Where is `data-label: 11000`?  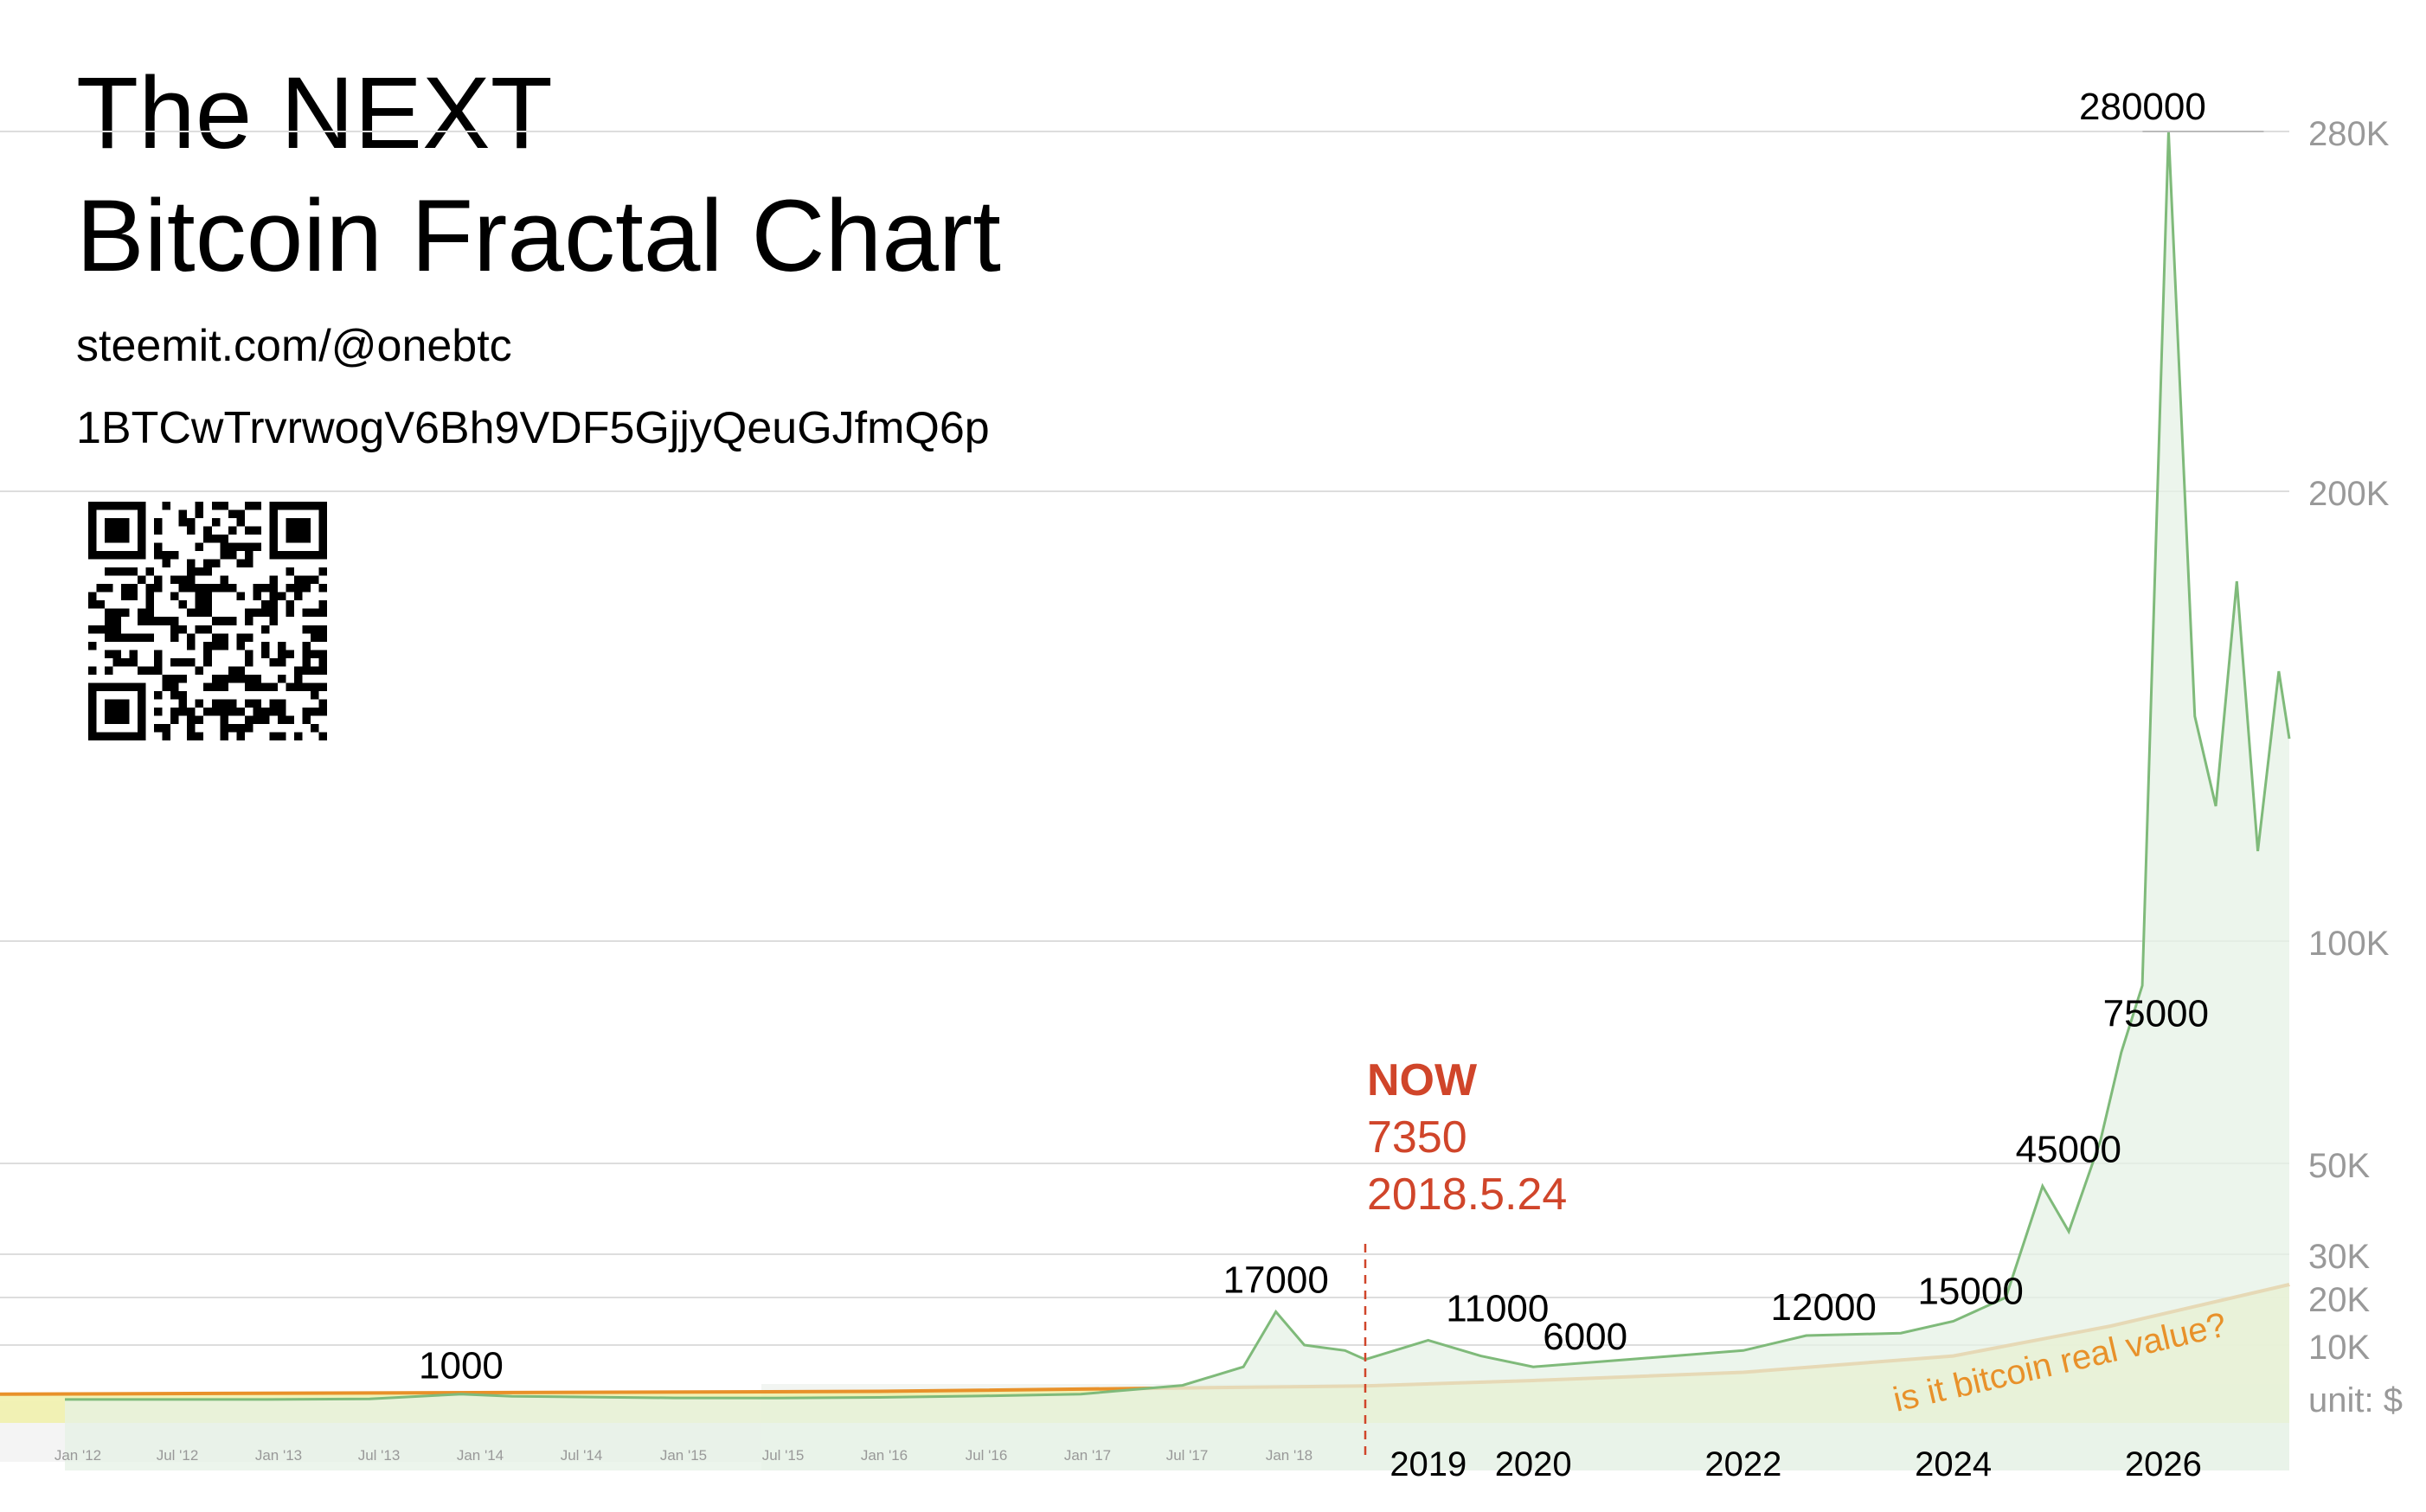
data-label: 11000 is located at coordinates (1497, 1309).